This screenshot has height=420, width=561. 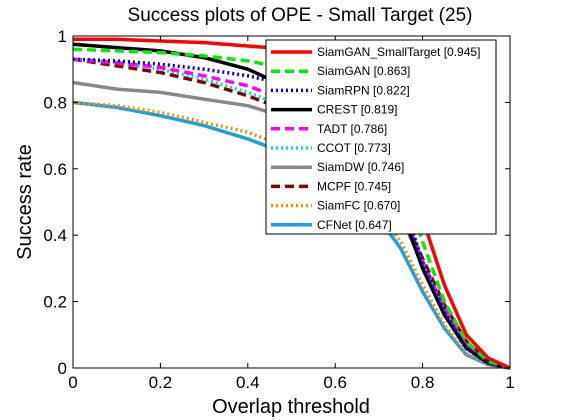 I want to click on x-tick-label: 0.6, so click(x=335, y=382).